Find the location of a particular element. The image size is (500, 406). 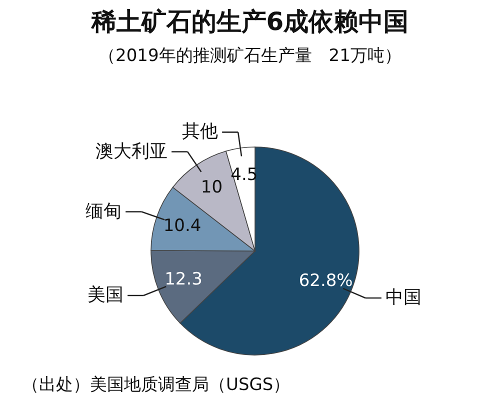

data-label: 62.8% is located at coordinates (325, 281).